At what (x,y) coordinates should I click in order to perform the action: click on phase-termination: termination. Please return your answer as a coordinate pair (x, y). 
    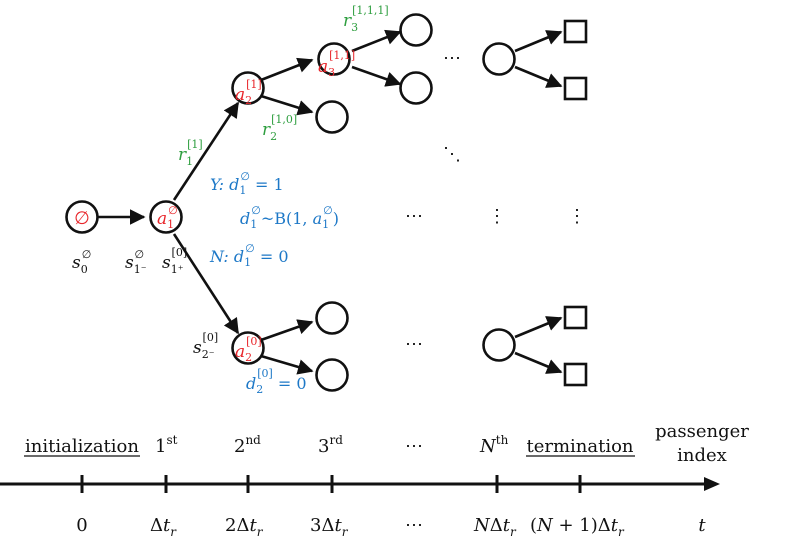
    Looking at the image, I should click on (579, 446).